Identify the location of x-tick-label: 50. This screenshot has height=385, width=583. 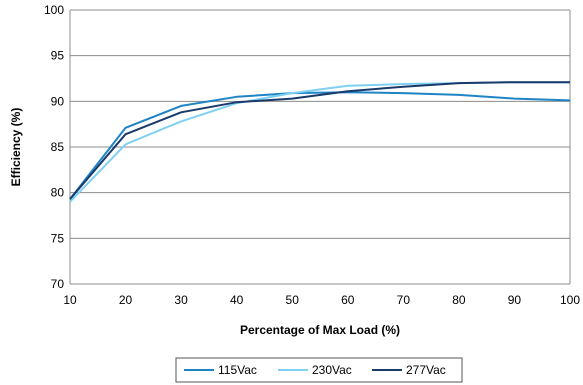
(293, 300).